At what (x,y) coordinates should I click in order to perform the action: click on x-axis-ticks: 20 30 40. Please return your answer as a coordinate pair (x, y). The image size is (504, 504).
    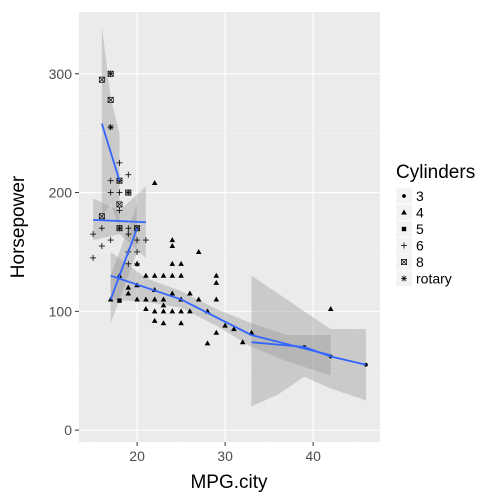
    Looking at the image, I should click on (225, 453).